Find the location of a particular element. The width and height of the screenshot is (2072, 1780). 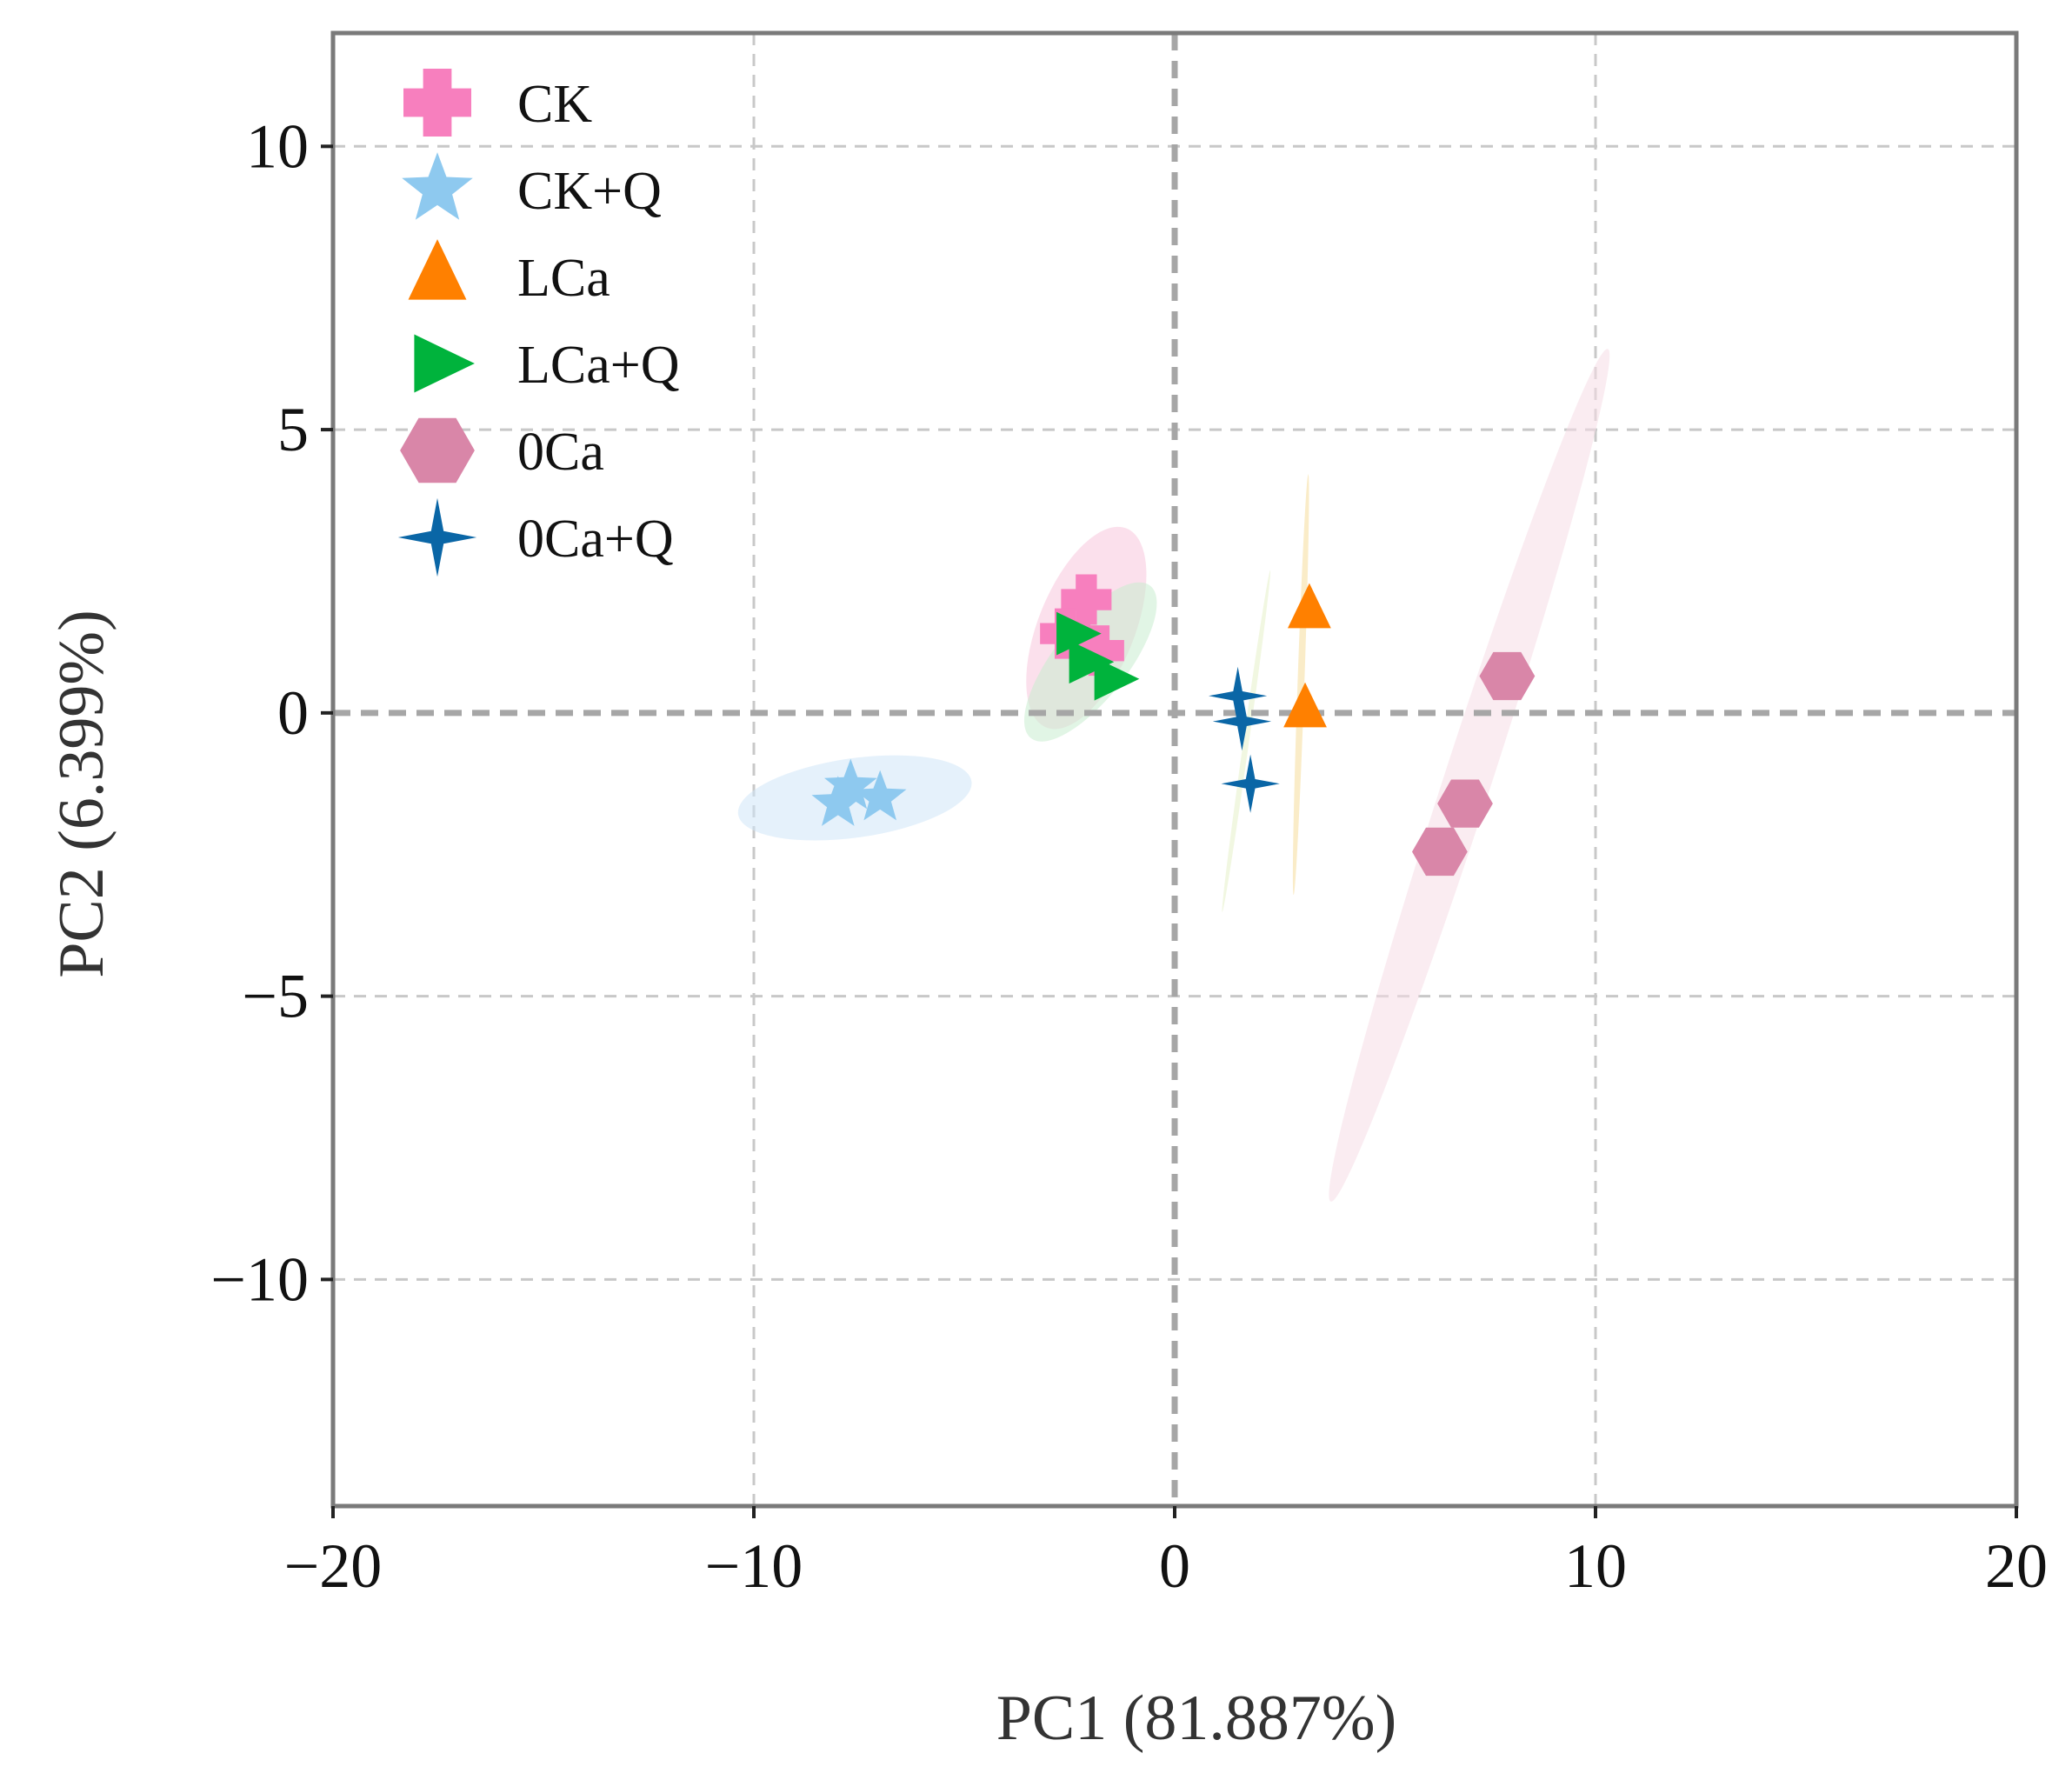

legend-label-lca: LCa is located at coordinates (563, 278).